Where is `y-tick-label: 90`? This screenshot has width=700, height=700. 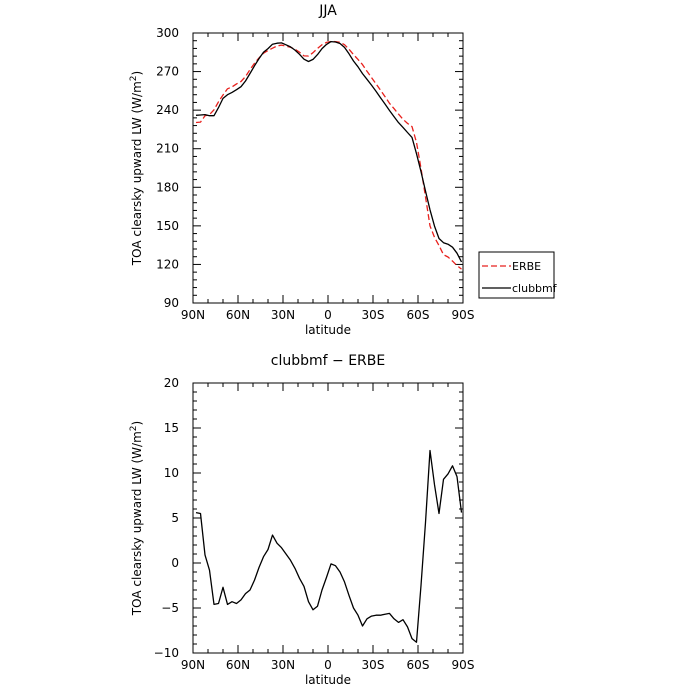 y-tick-label: 90 is located at coordinates (171, 303).